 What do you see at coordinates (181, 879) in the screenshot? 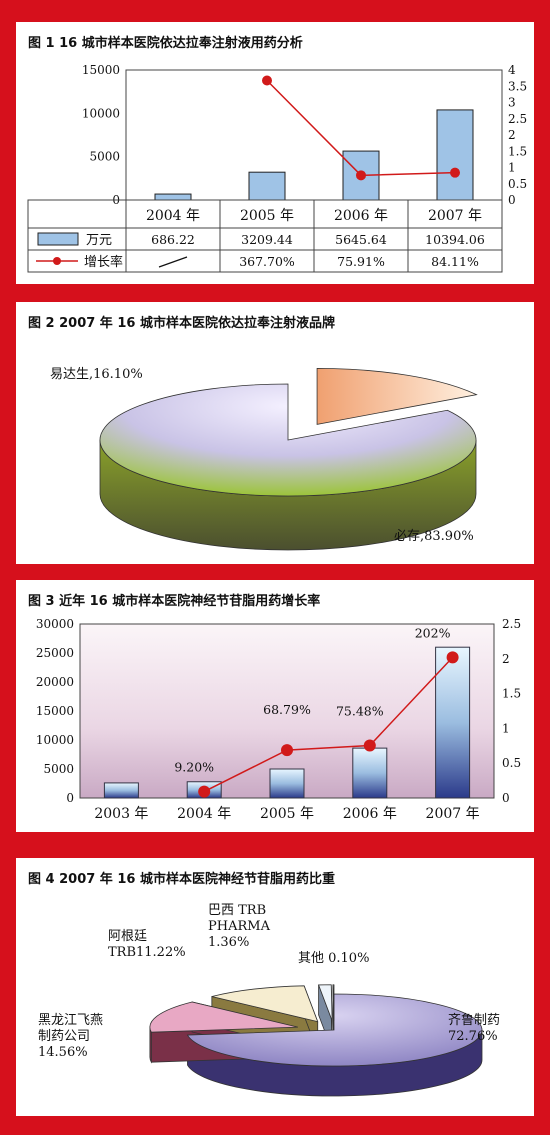
I see `chart-title: 图 4 2007 年 16 城市样本医院神经节苷脂用药比重` at bounding box center [181, 879].